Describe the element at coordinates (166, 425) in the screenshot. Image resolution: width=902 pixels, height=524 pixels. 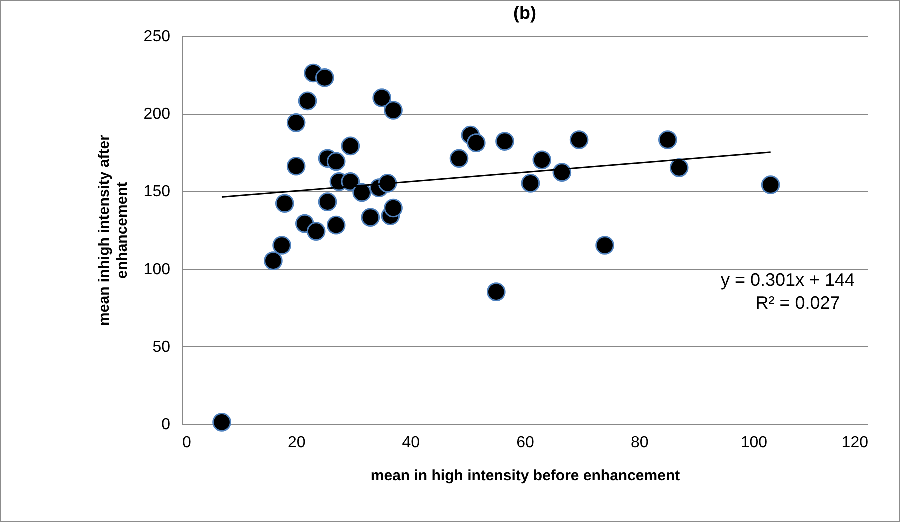
I see `y-tick-label: 0` at that location.